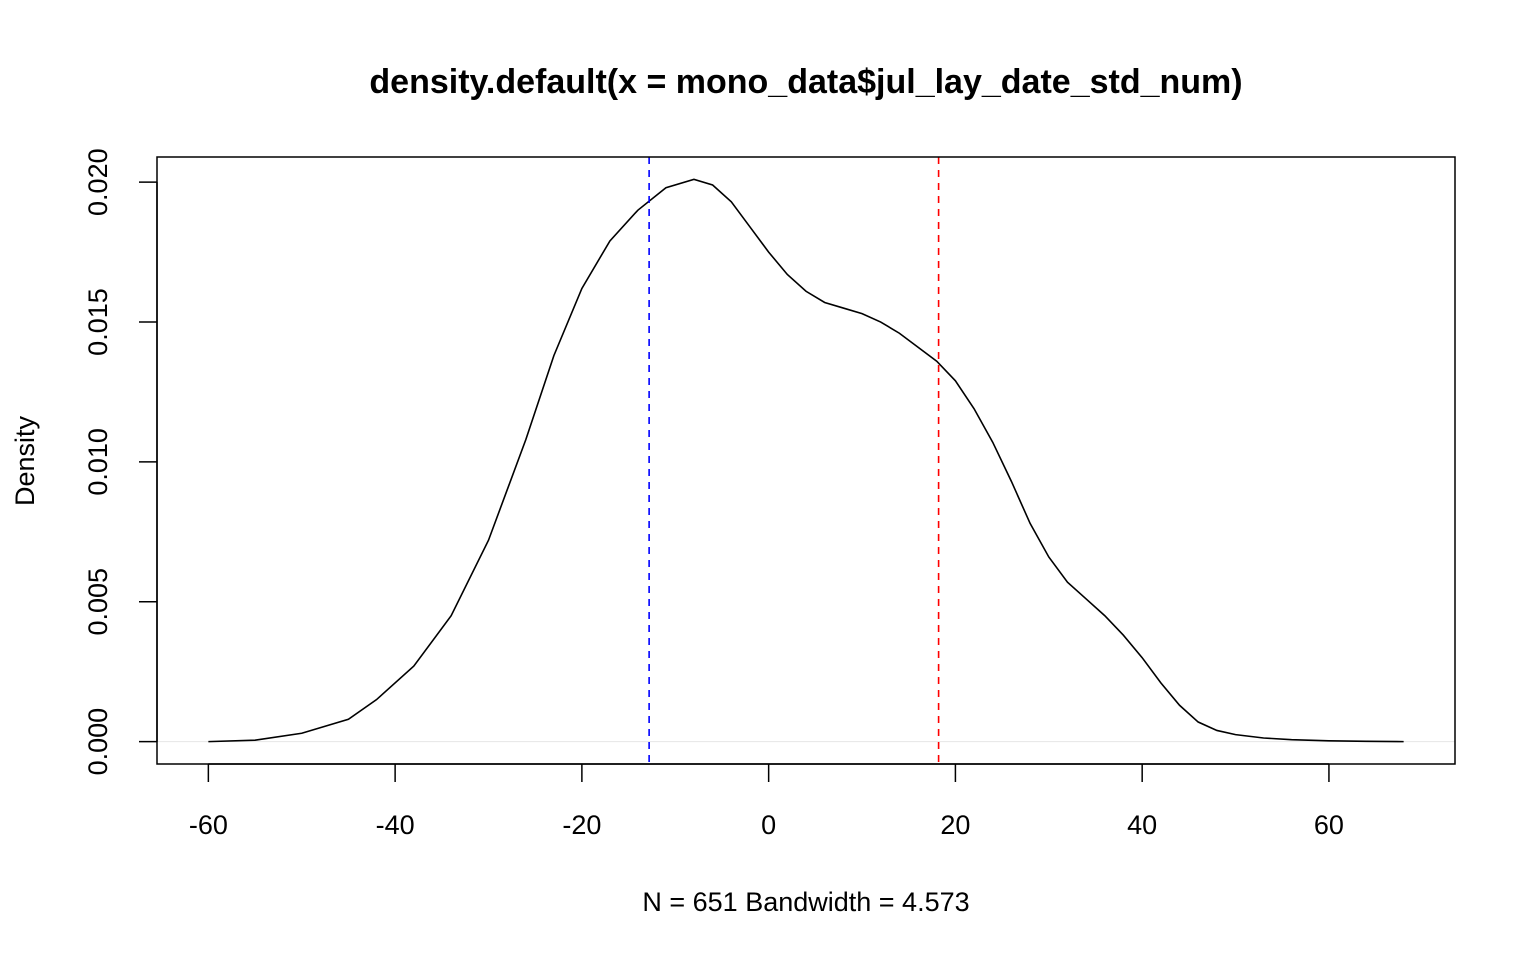  I want to click on x-tick-label: -40, so click(395, 825).